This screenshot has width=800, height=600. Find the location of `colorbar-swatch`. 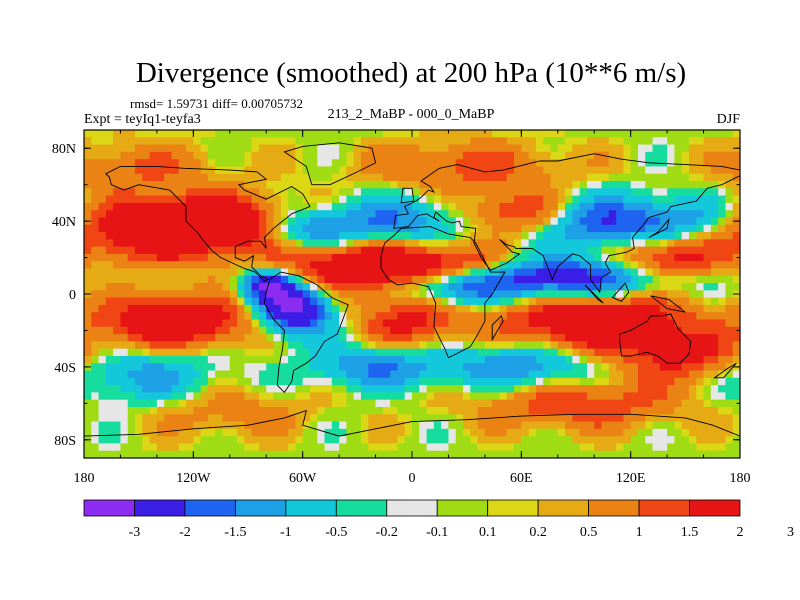

colorbar-swatch is located at coordinates (664, 508).